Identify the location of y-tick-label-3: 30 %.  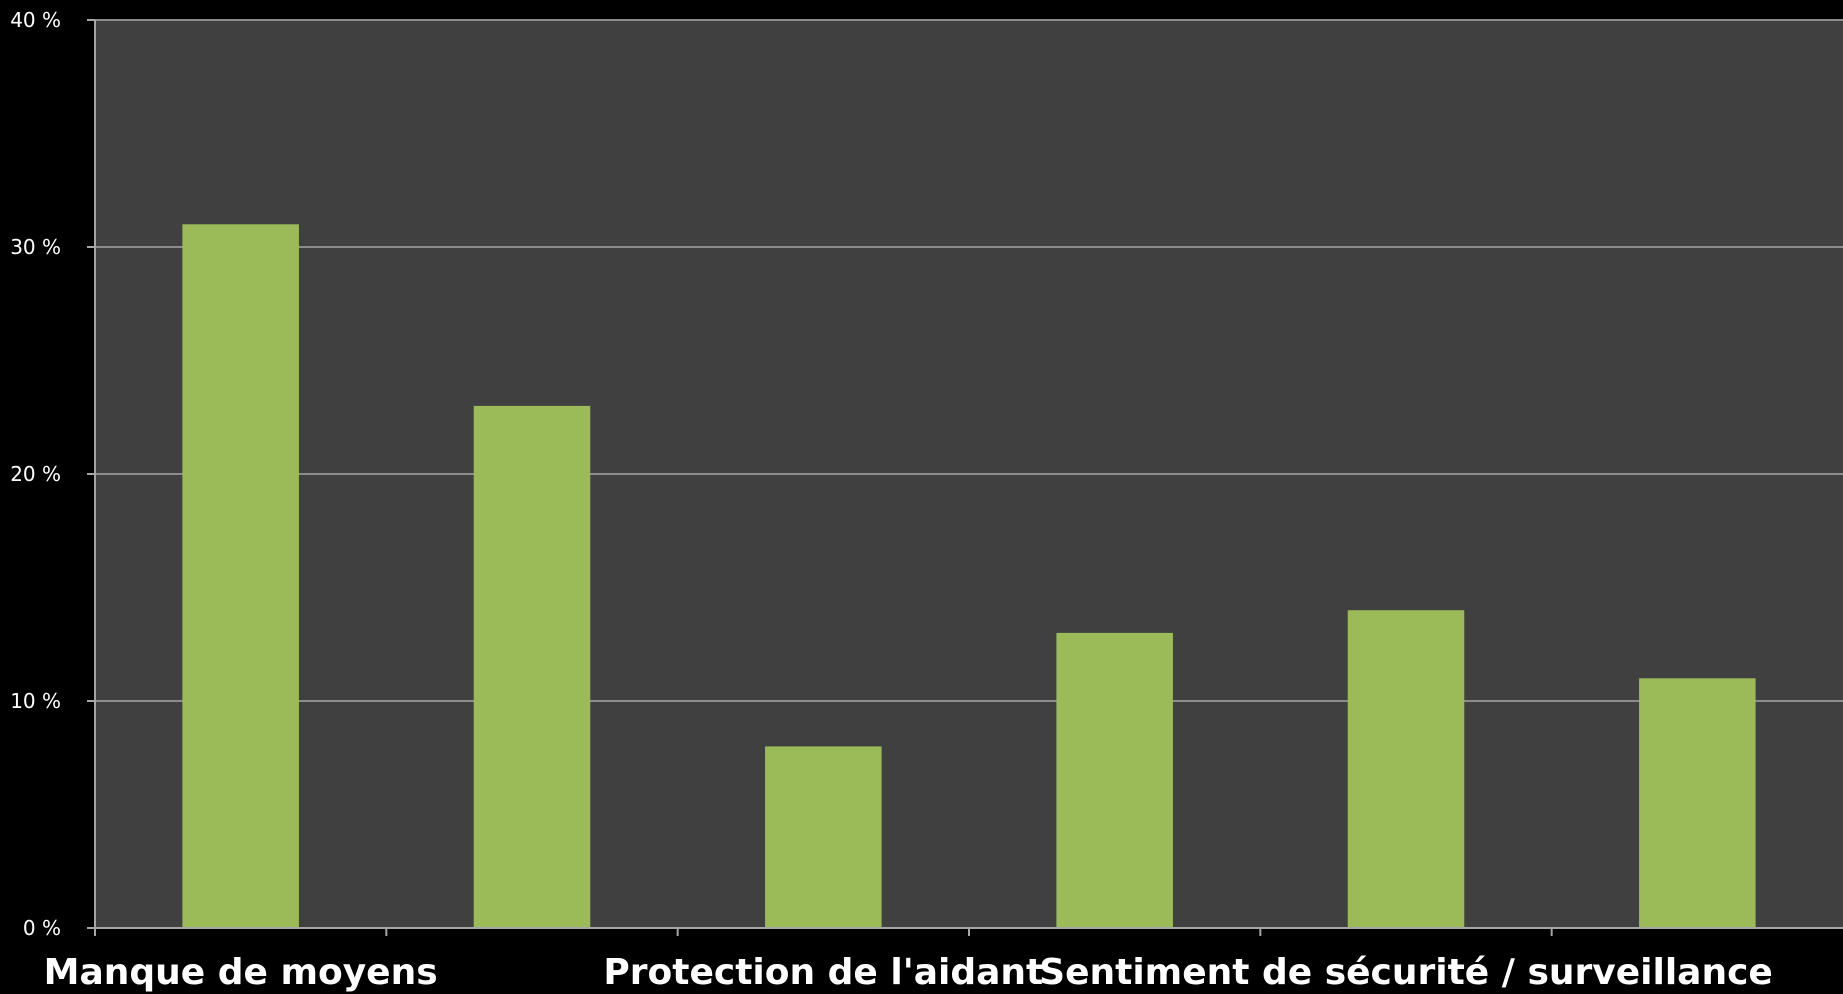
(35, 247).